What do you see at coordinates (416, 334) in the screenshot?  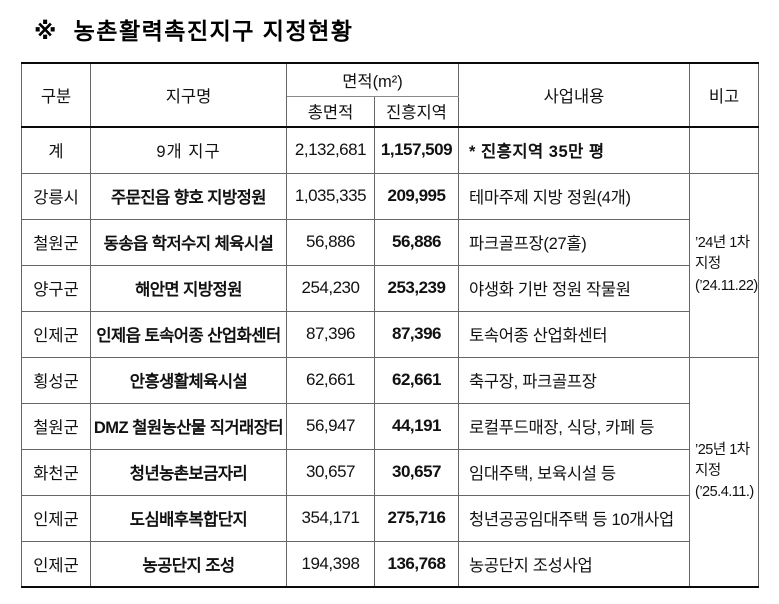 I see `cell-promo-area: 87,396` at bounding box center [416, 334].